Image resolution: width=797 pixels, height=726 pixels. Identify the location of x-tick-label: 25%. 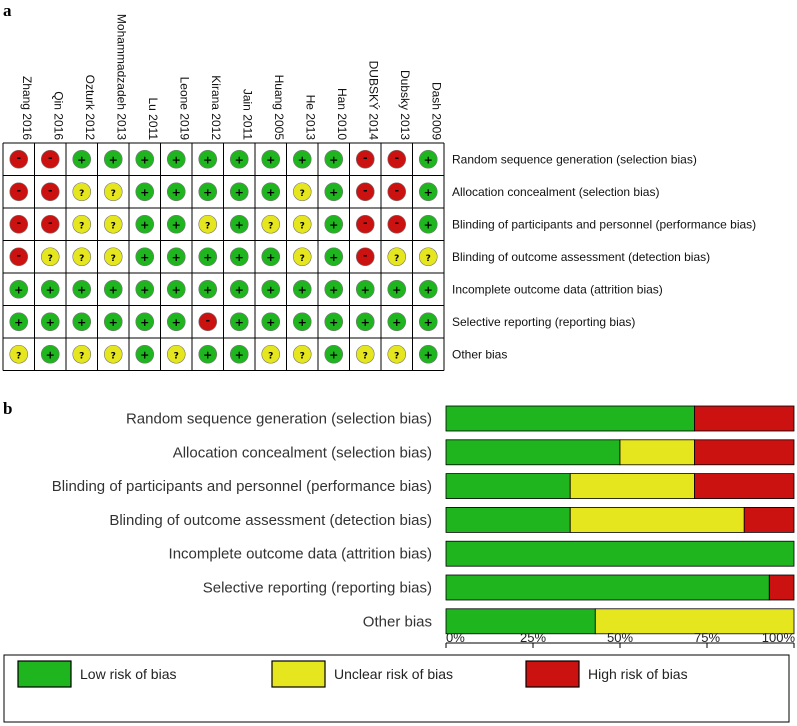
(533, 637).